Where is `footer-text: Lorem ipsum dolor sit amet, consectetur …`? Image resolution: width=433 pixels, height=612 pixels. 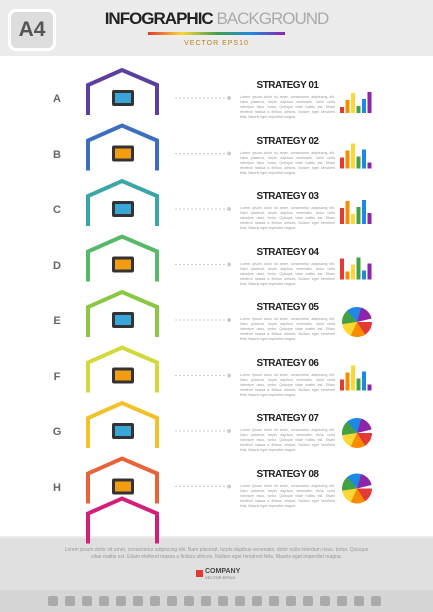
footer-text: Lorem ipsum dolor sit amet, consectetur … is located at coordinates (216, 553).